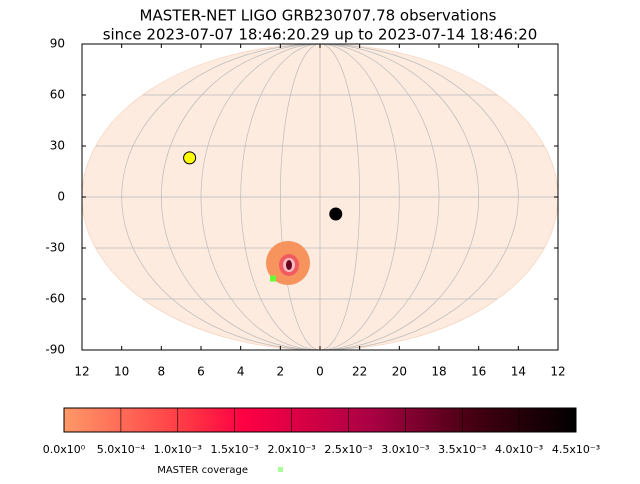 This screenshot has width=640, height=484. Describe the element at coordinates (57, 95) in the screenshot. I see `y-tick-label: 60` at that location.